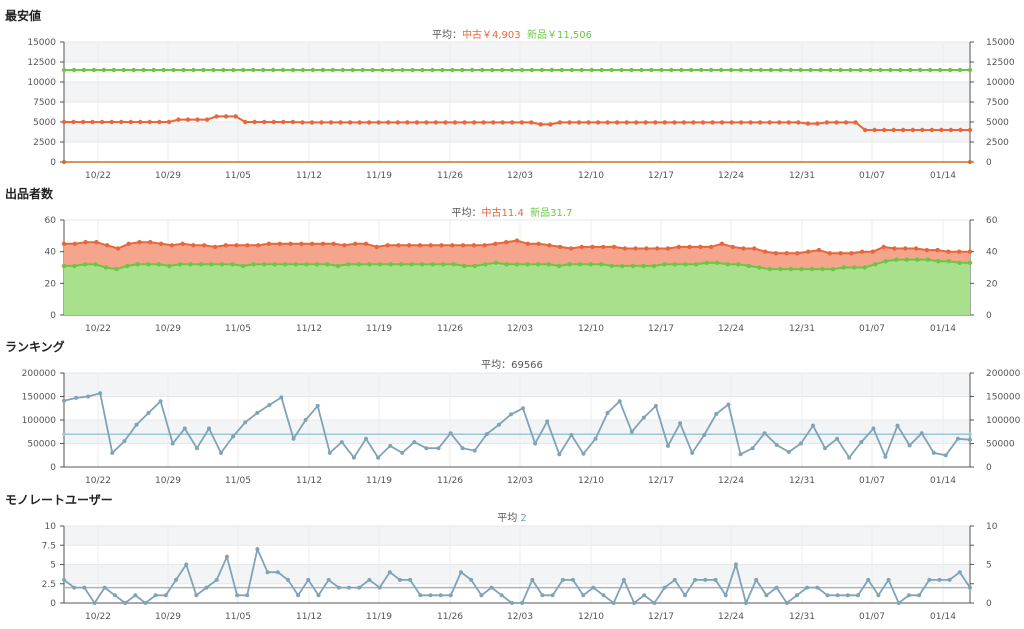  What do you see at coordinates (379, 617) in the screenshot?
I see `x-tick-label: 11/19` at bounding box center [379, 617].